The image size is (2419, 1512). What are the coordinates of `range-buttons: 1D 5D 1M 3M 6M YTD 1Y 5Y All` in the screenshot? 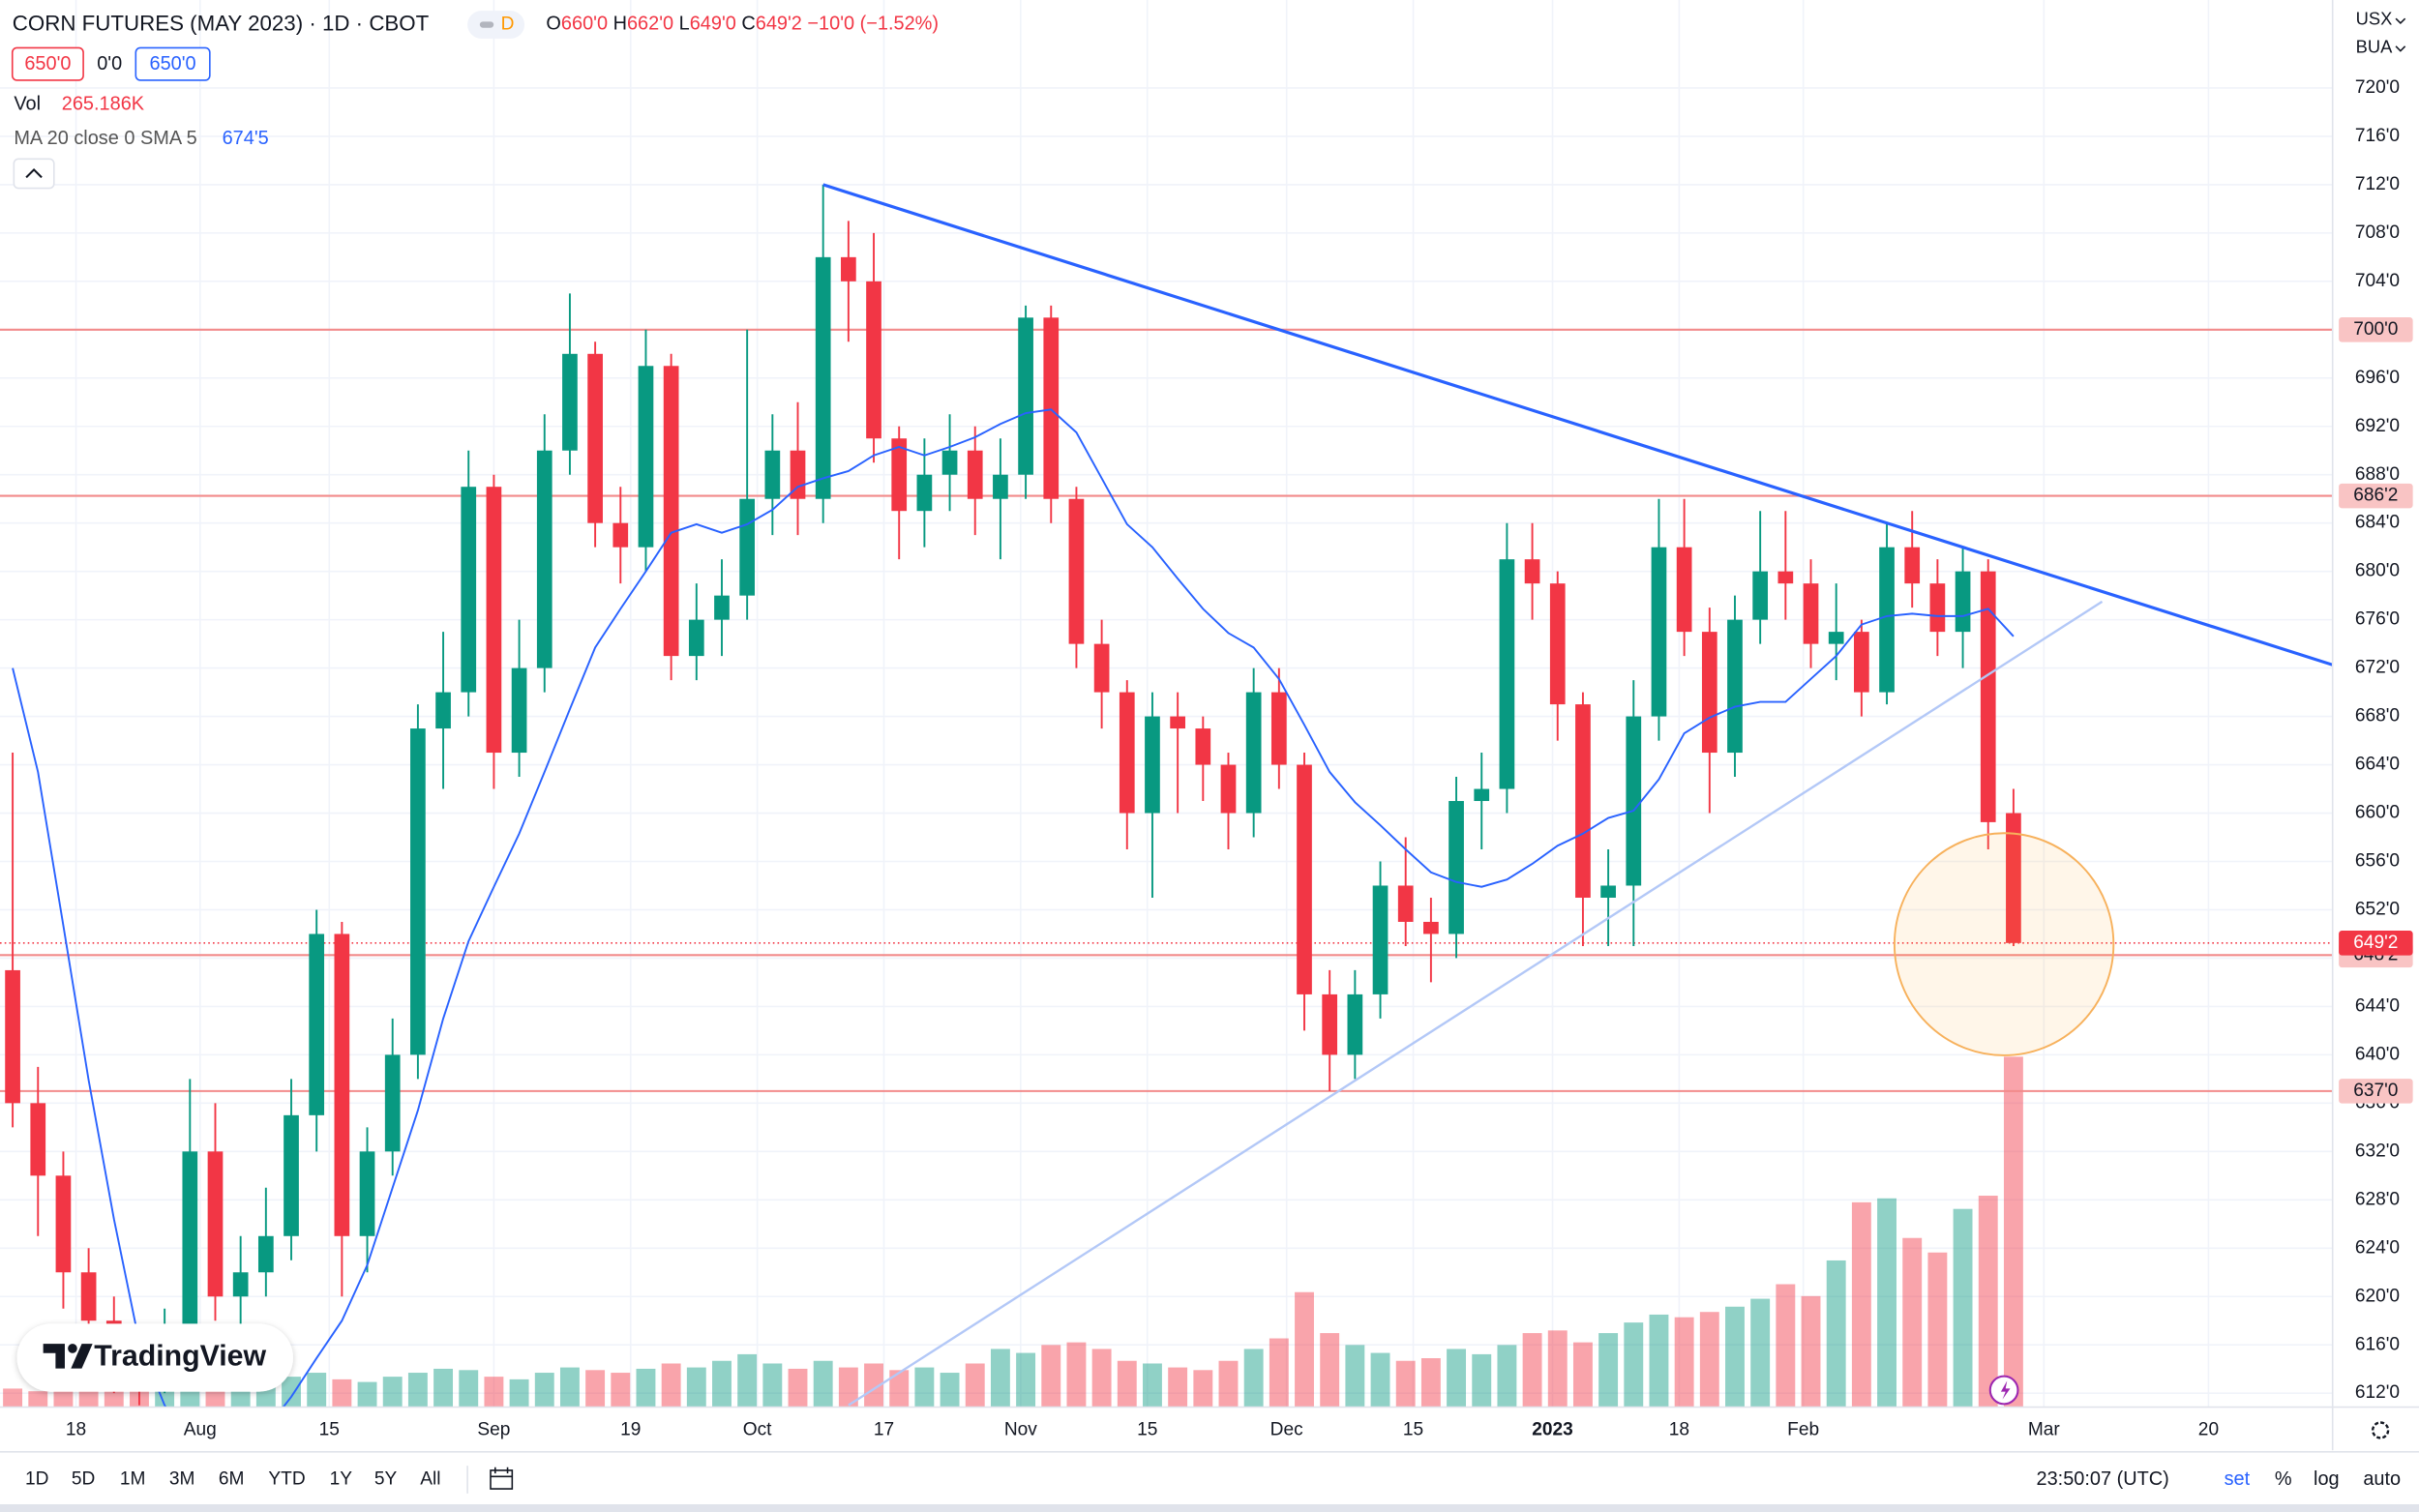 It's located at (232, 1480).